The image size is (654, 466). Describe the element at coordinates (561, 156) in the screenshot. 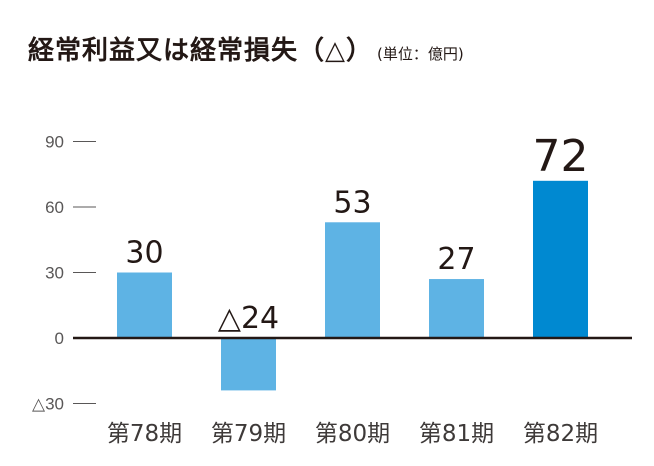

I see `data-label: 72` at that location.